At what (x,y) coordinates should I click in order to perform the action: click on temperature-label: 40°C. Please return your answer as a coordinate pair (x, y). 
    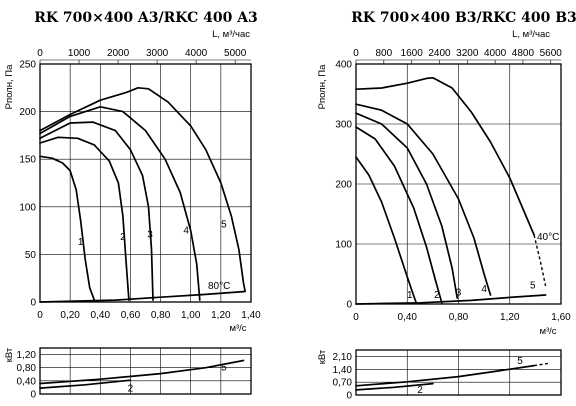
    Looking at the image, I should click on (548, 237).